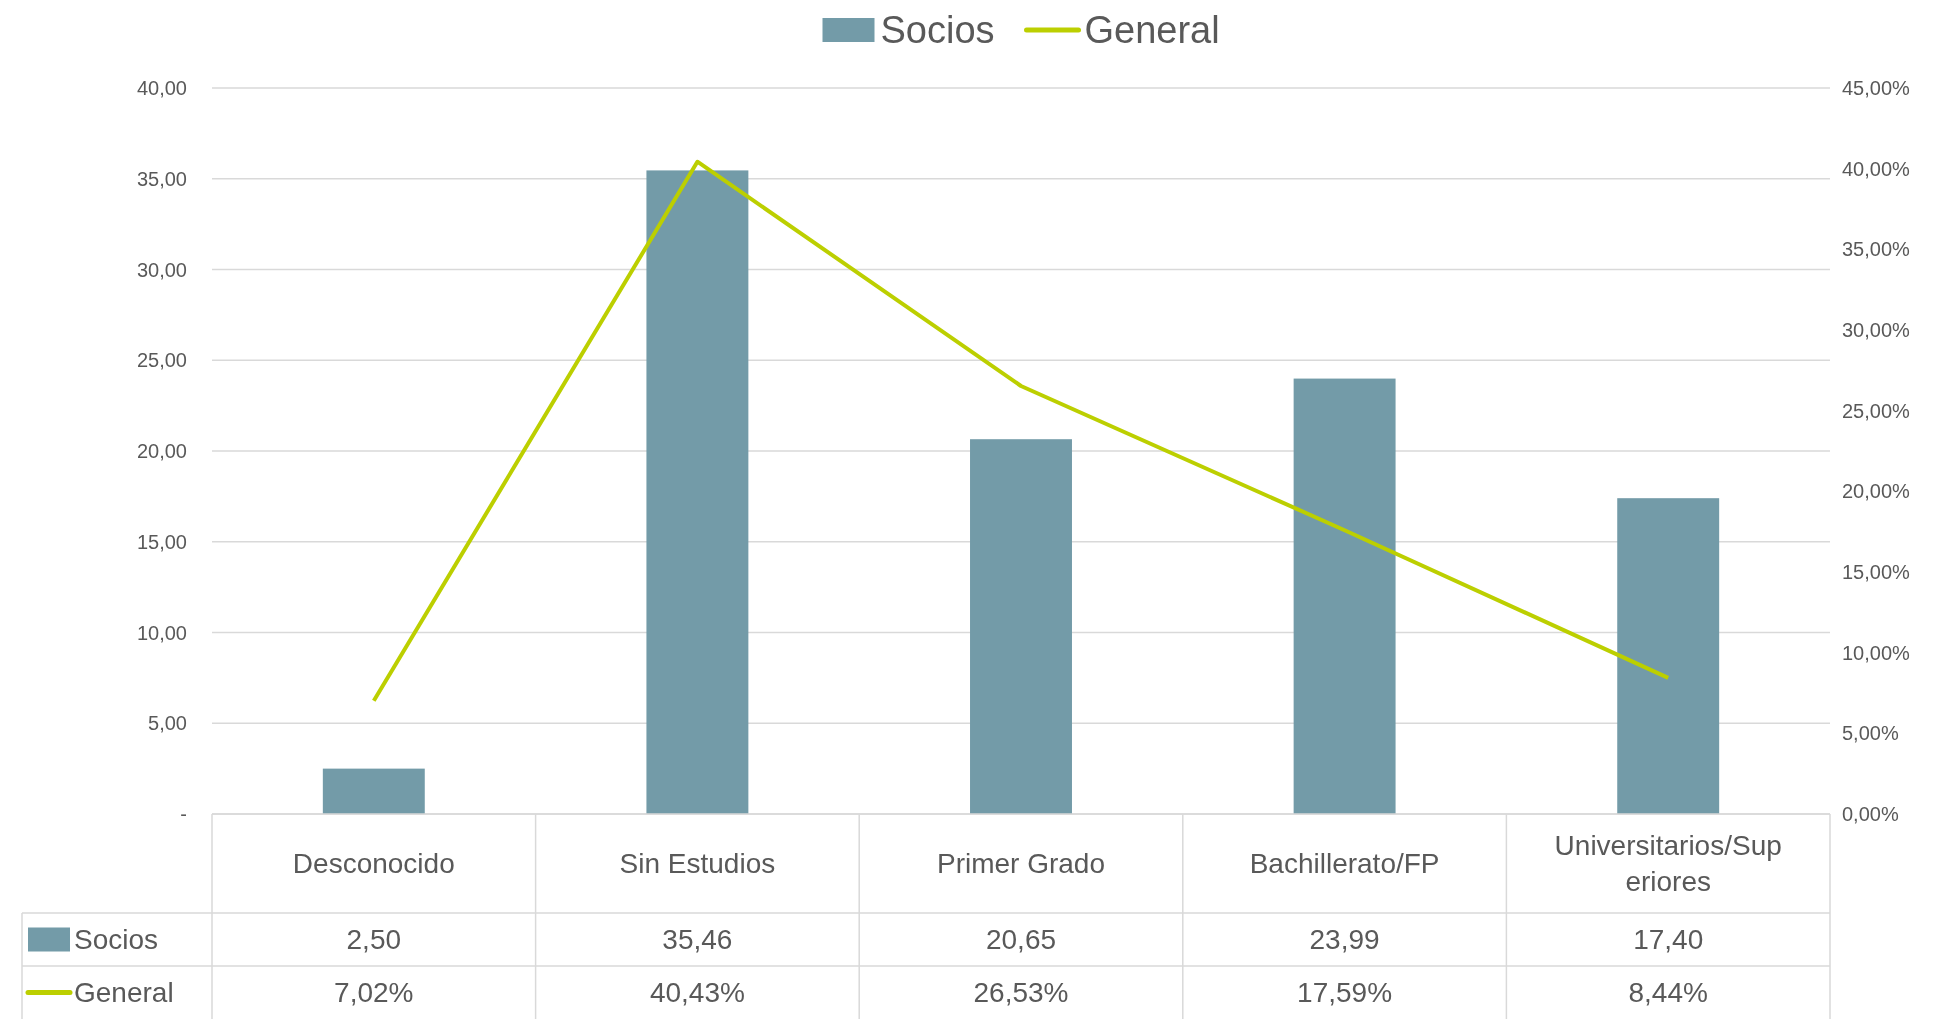 The height and width of the screenshot is (1032, 1941). I want to click on text: Socios, so click(116, 940).